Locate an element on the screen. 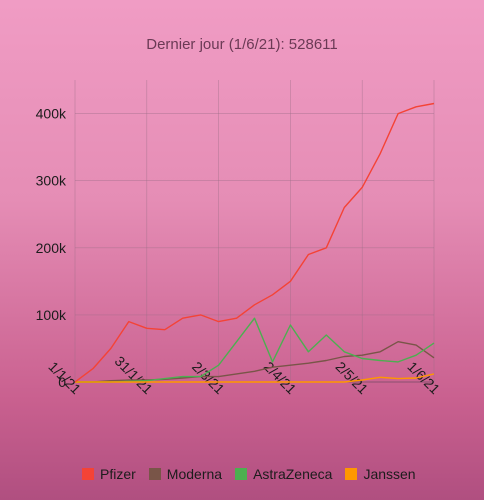  y-axis: 0 100k 200k 300k 400k is located at coordinates (51, 248).